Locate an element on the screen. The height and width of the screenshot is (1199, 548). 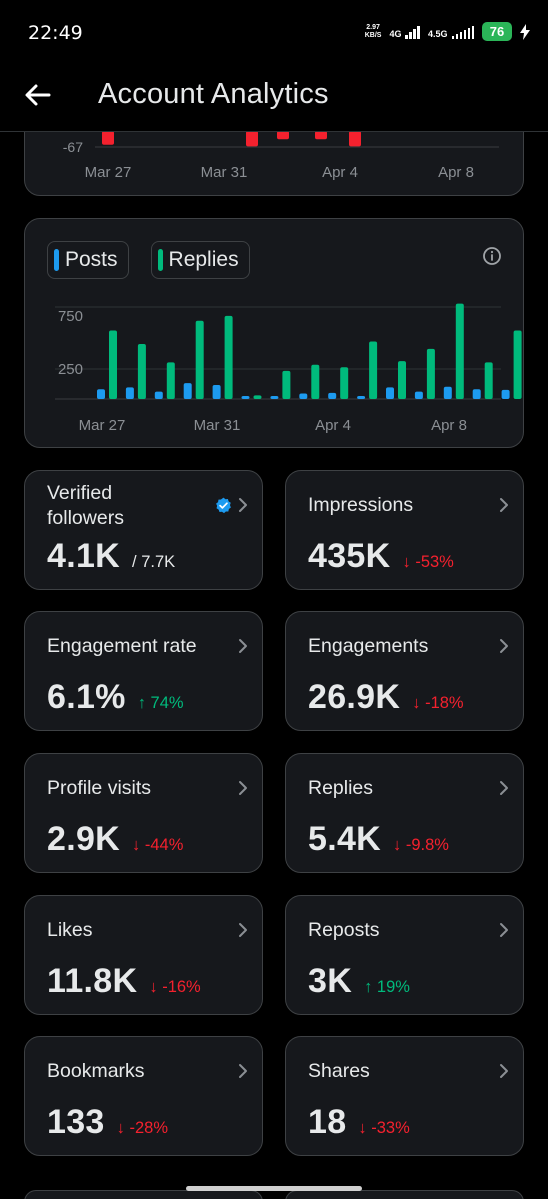
stat-label: Reposts is located at coordinates (344, 930).